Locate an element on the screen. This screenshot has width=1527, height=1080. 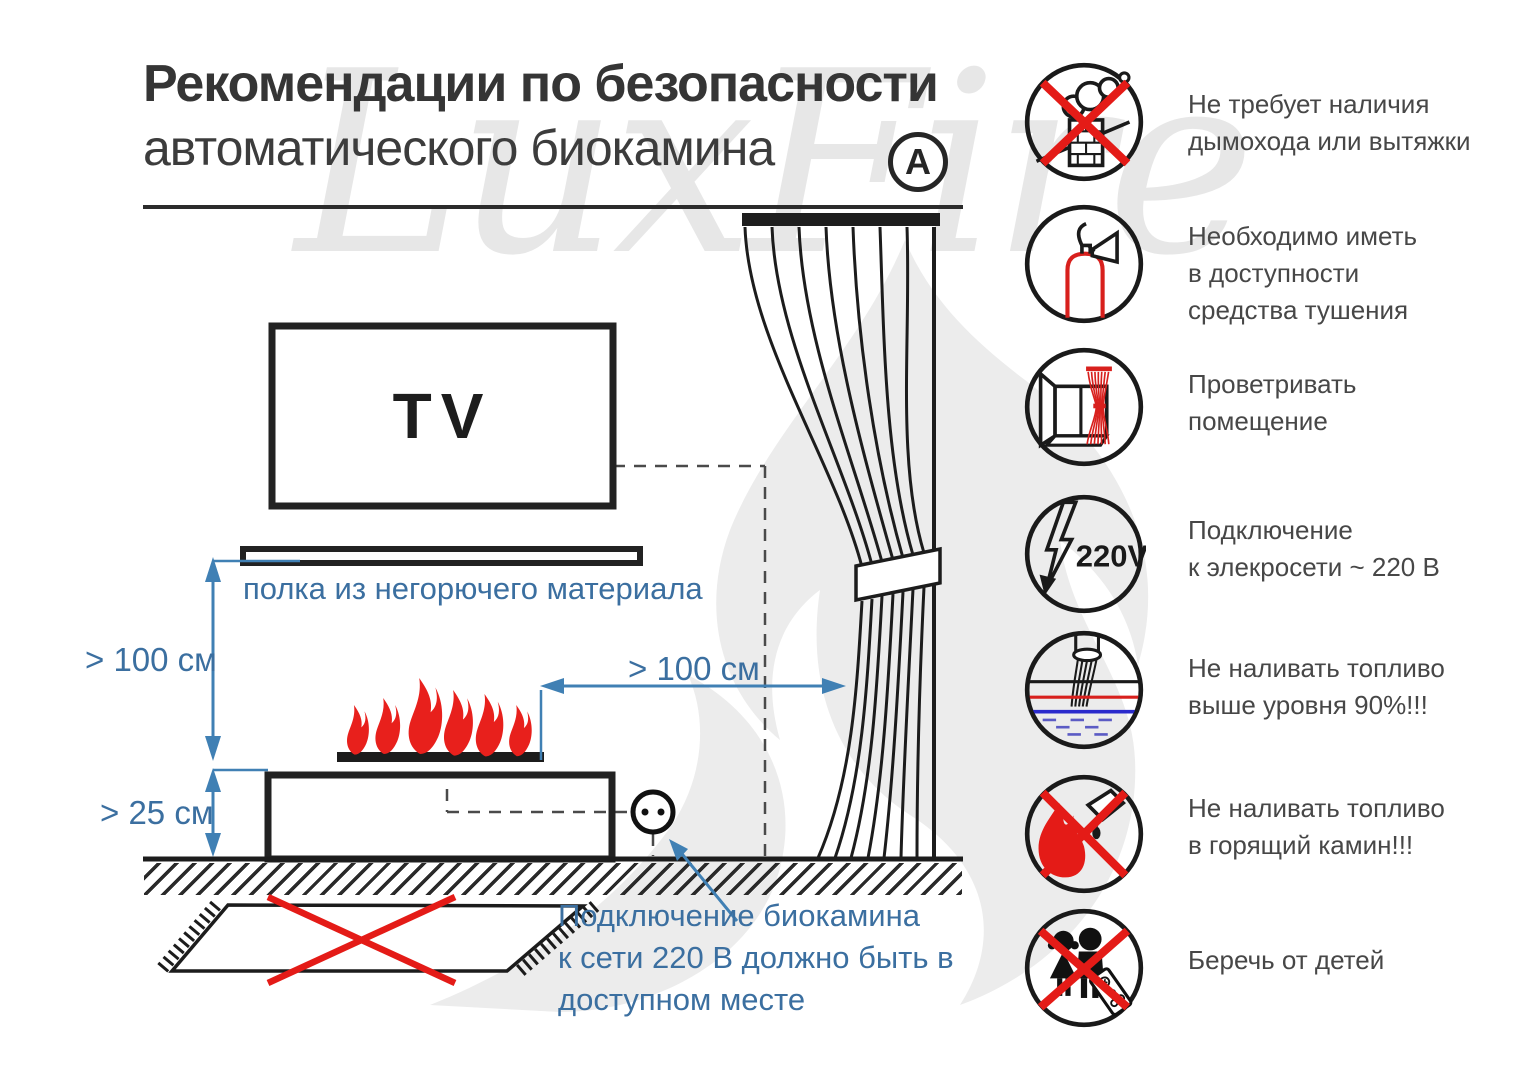
safety-item-text: Не наливать топливо в горящий камин!!! is located at coordinates (1316, 826).